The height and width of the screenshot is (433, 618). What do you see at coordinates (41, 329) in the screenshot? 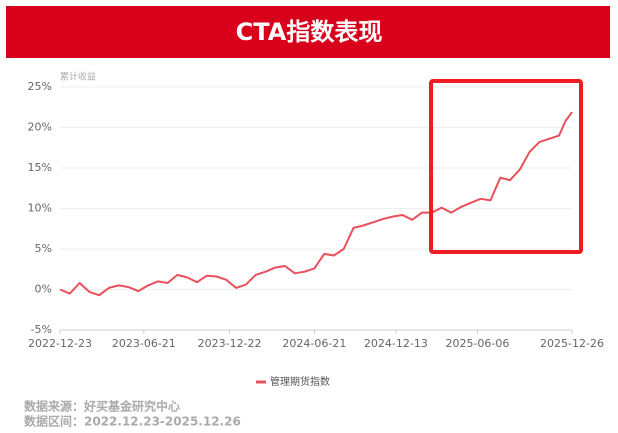
I see `y-tick-label: -5%` at bounding box center [41, 329].